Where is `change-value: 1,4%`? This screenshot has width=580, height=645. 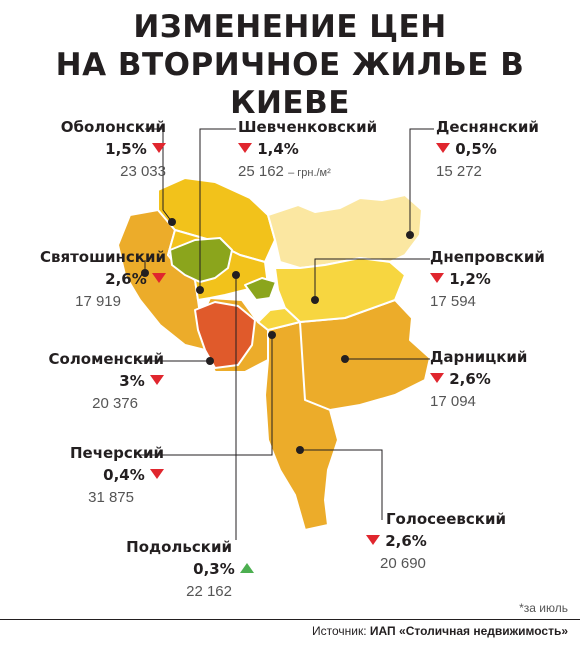
change-value: 1,4% is located at coordinates (278, 149).